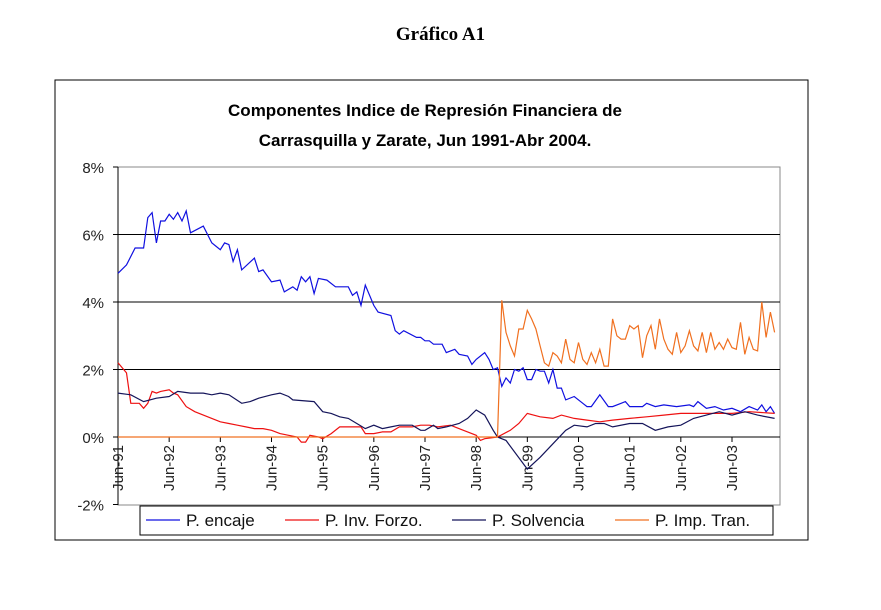 The height and width of the screenshot is (610, 881). What do you see at coordinates (702, 520) in the screenshot?
I see `legend-label: P. Imp. Tran.` at bounding box center [702, 520].